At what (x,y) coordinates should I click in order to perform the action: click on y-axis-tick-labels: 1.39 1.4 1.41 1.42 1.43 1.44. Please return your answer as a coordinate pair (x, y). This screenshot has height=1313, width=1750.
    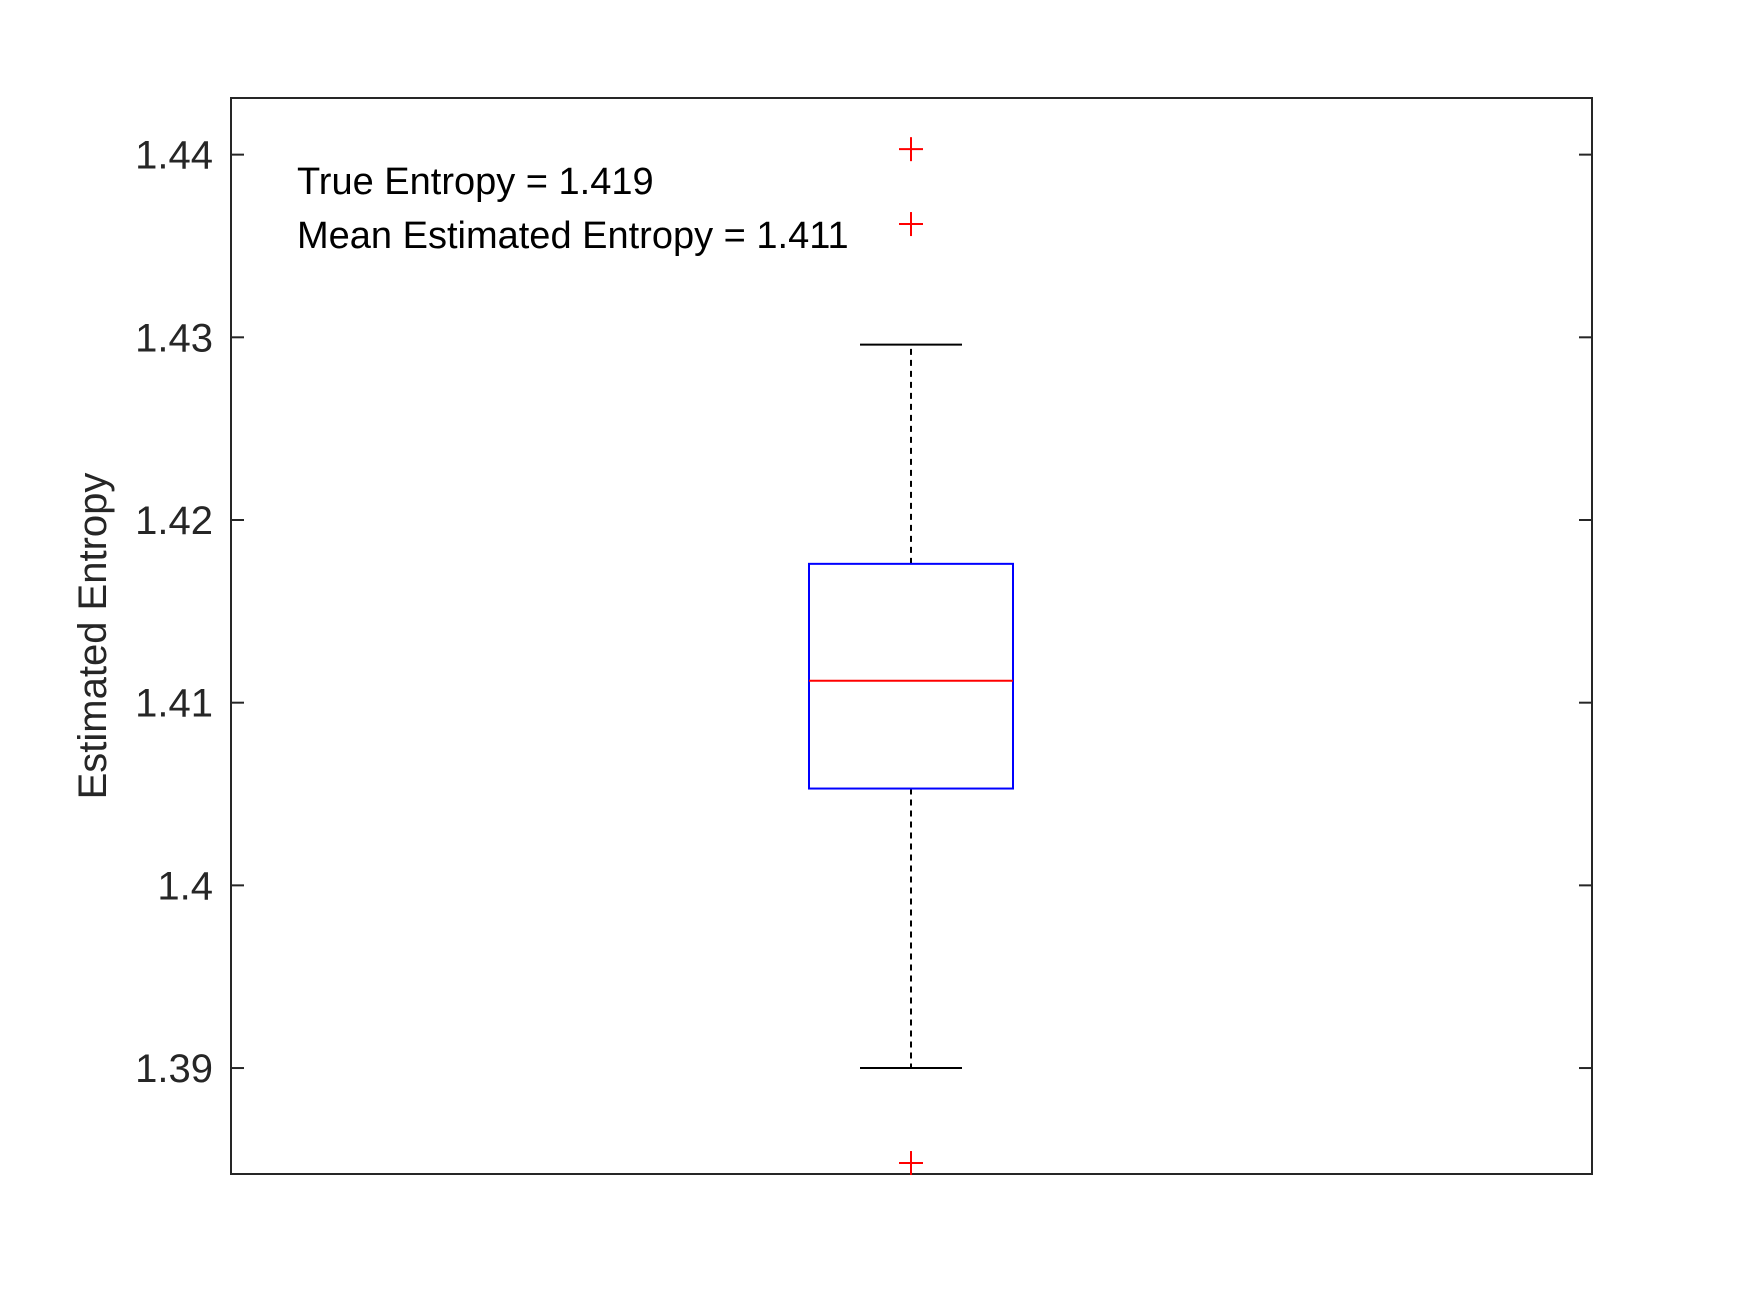
    Looking at the image, I should click on (174, 612).